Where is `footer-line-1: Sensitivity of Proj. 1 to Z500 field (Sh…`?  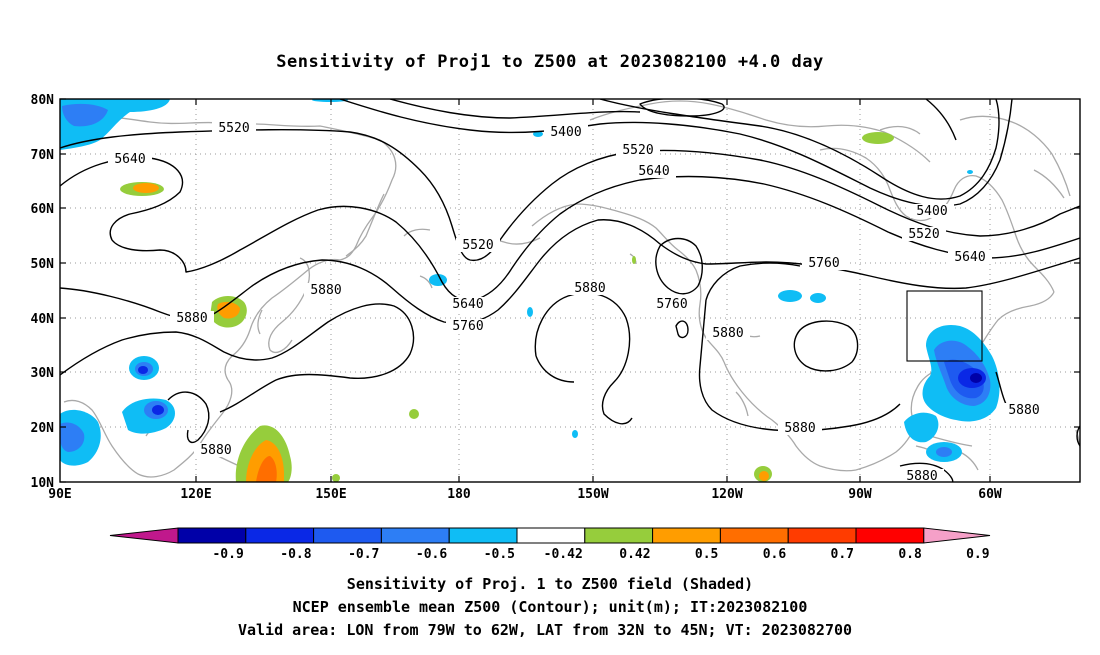
footer-line-1: Sensitivity of Proj. 1 to Z500 field (Sh… is located at coordinates (550, 584).